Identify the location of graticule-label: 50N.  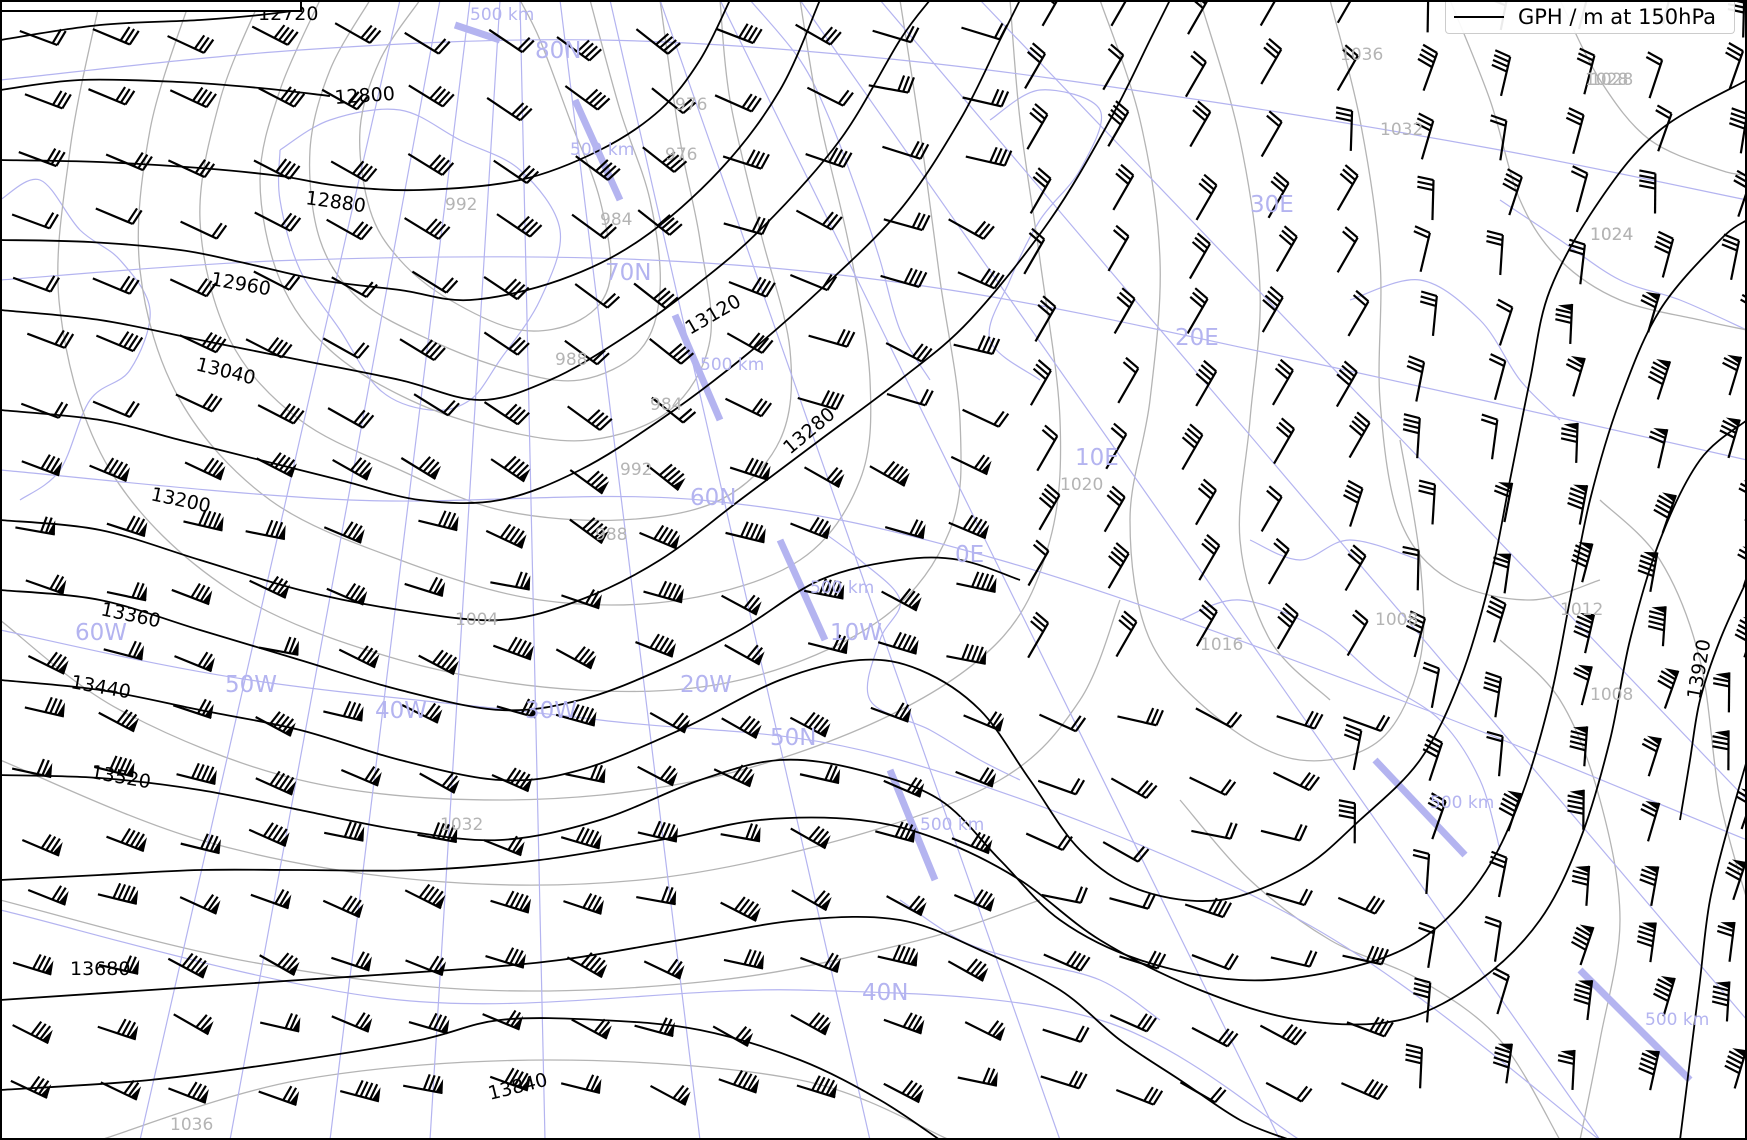
(793, 738).